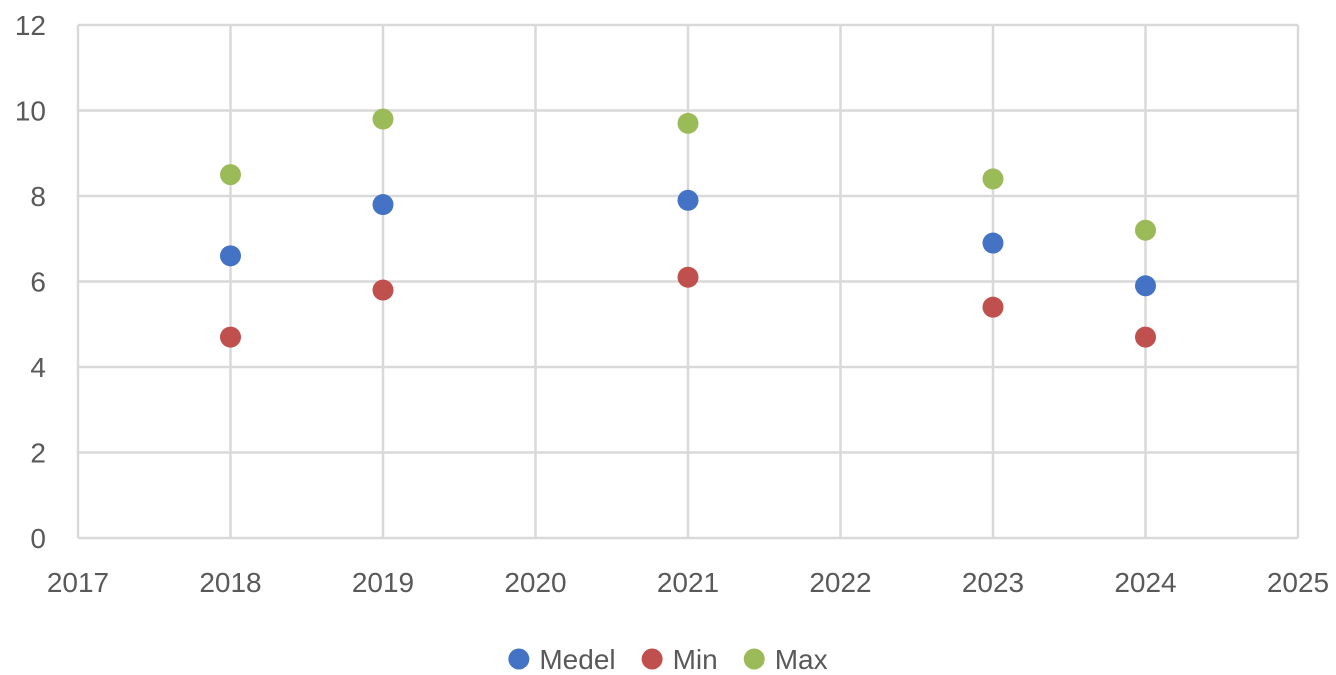 The height and width of the screenshot is (675, 1336). I want to click on x-tick-label: 2018, so click(230, 582).